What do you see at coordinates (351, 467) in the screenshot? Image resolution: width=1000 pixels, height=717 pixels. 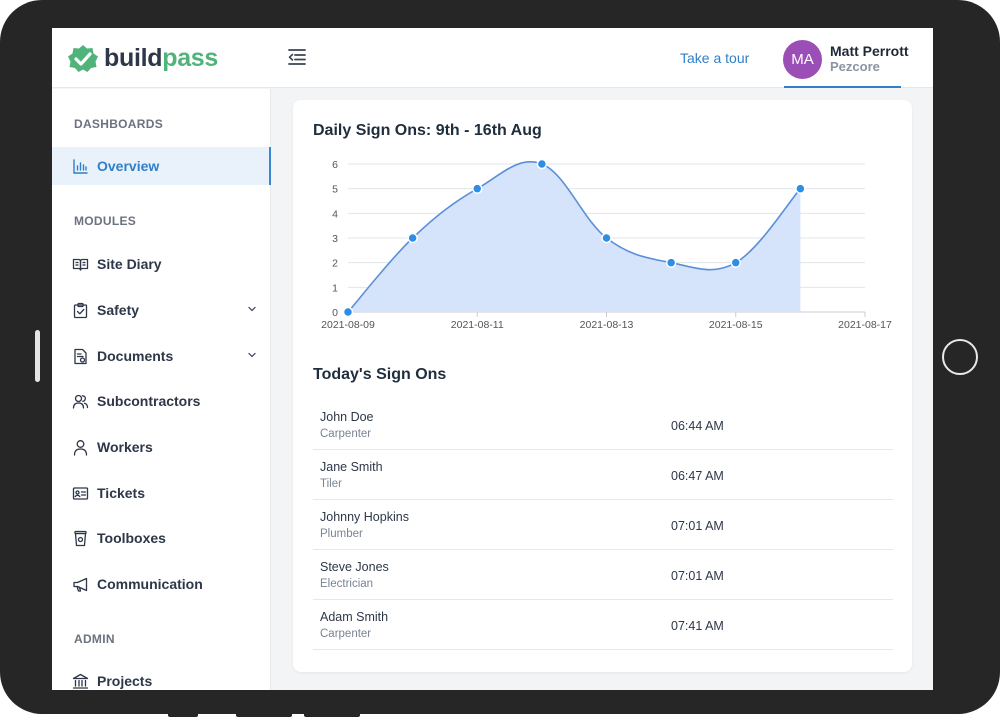 I see `worker-name: Jane Smith` at bounding box center [351, 467].